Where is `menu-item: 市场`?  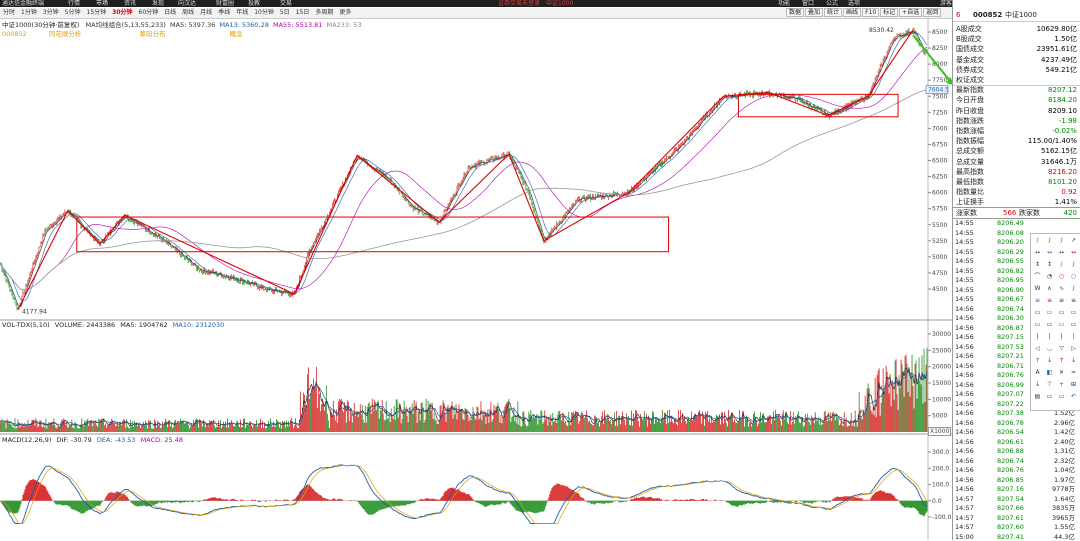
menu-item: 市场 is located at coordinates (102, 3).